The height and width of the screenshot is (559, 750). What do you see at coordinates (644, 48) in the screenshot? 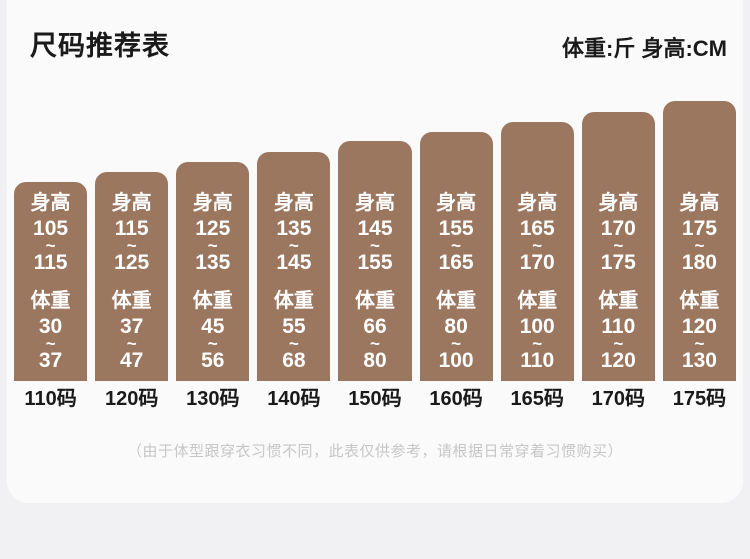
I see `units-label: 体重:斤 身高:CM` at bounding box center [644, 48].